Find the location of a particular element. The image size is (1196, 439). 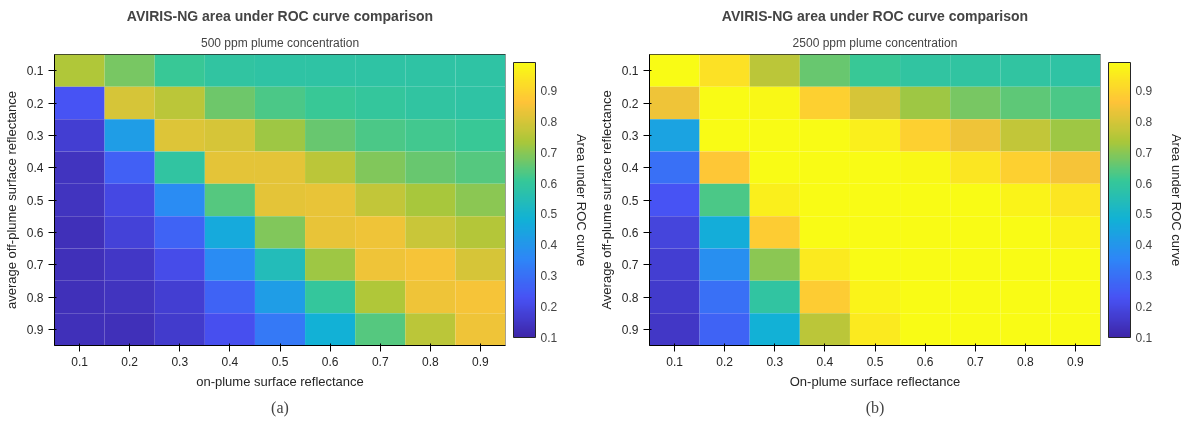

chart-subtitle: 500 ppm plume concentration is located at coordinates (280, 42).